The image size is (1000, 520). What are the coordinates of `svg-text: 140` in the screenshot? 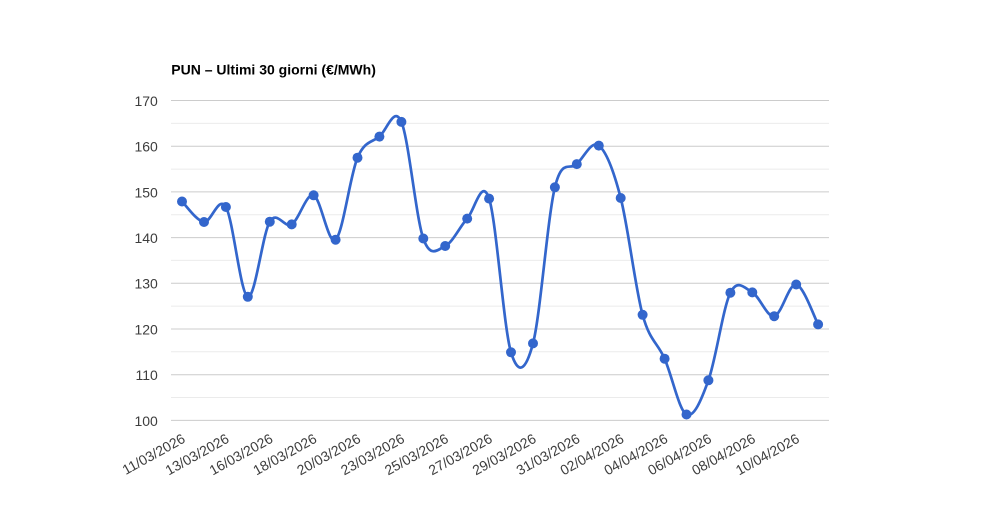 It's located at (146, 238).